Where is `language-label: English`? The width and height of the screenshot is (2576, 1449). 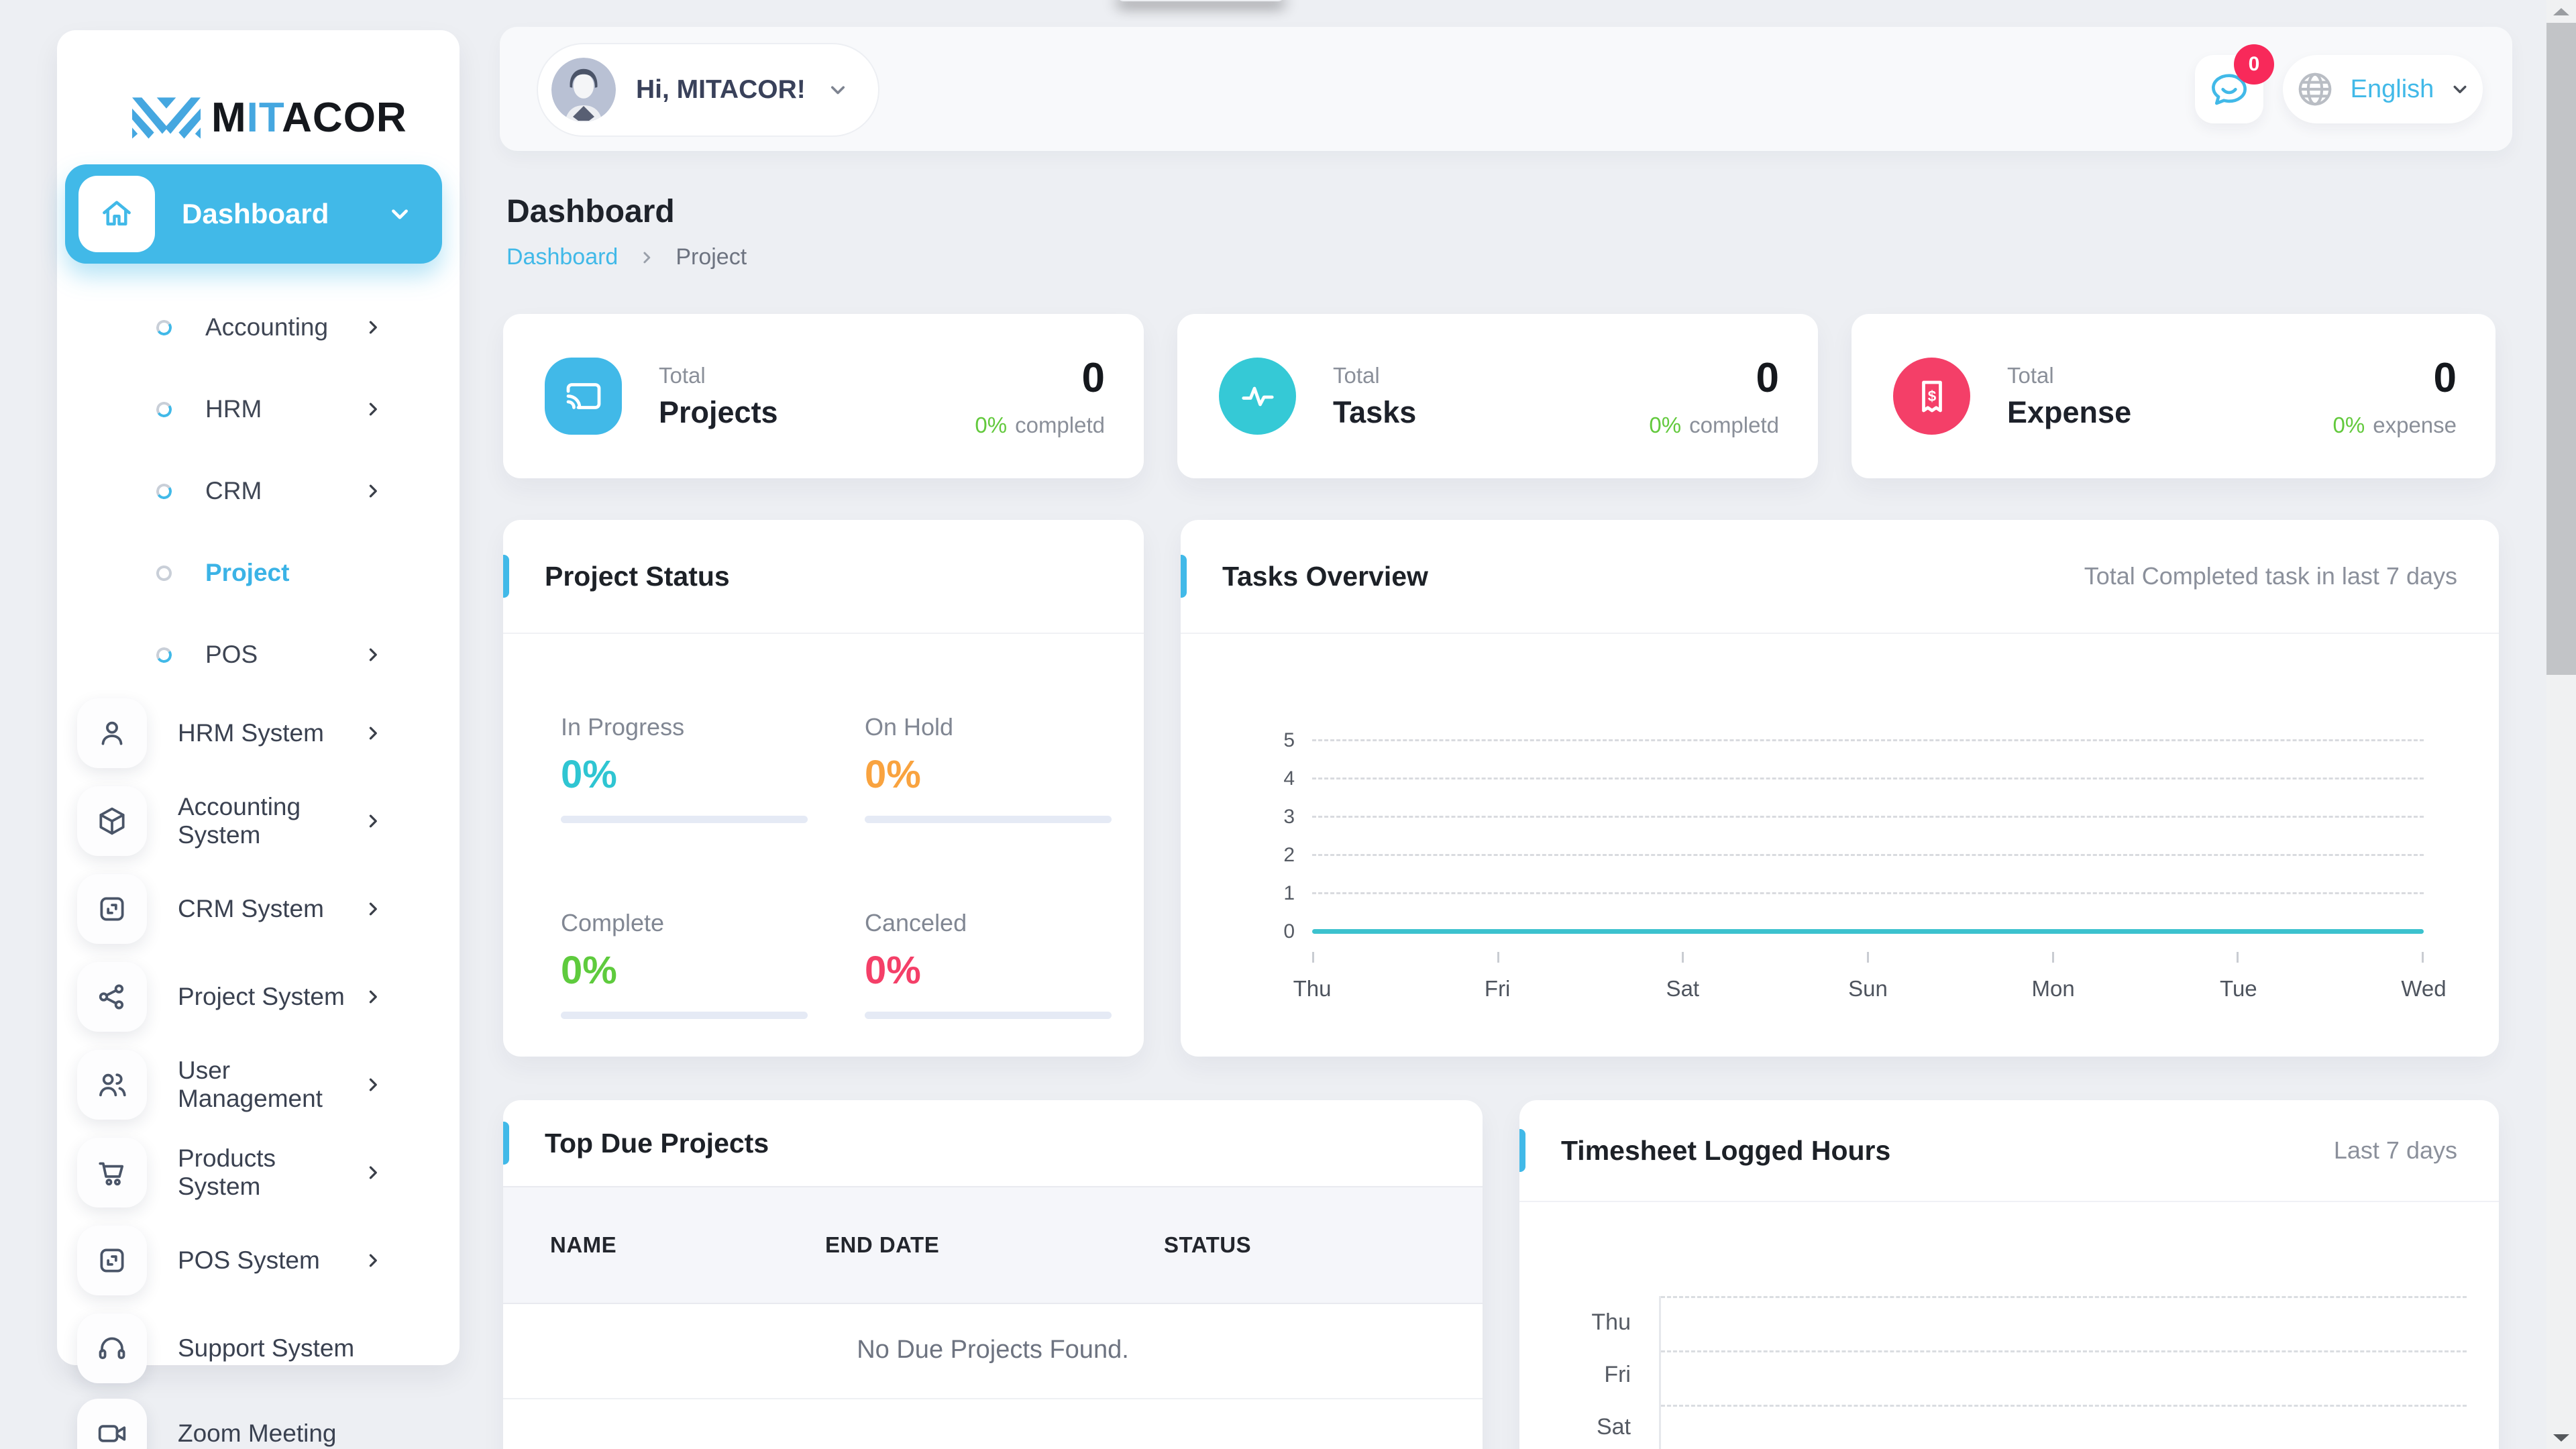 language-label: English is located at coordinates (2392, 88).